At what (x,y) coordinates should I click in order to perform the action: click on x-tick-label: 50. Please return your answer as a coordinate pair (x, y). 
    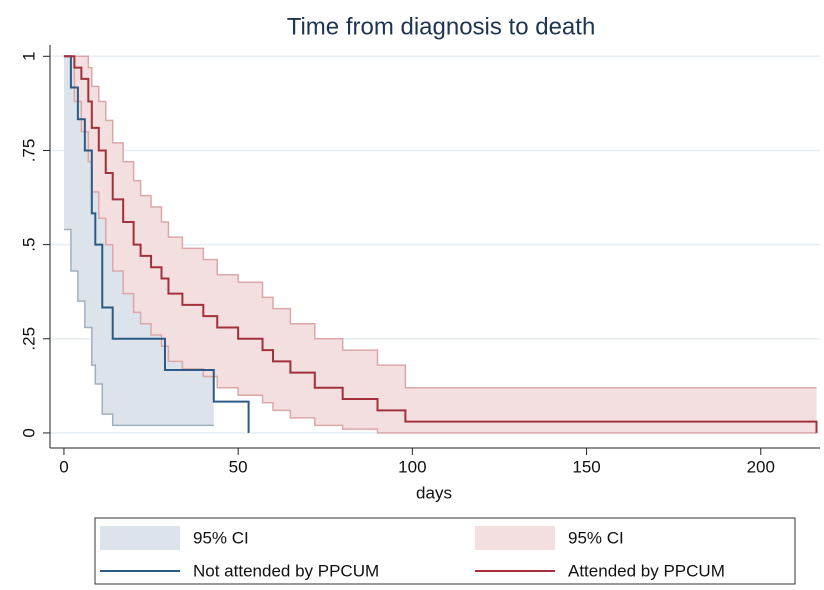
    Looking at the image, I should click on (238, 466).